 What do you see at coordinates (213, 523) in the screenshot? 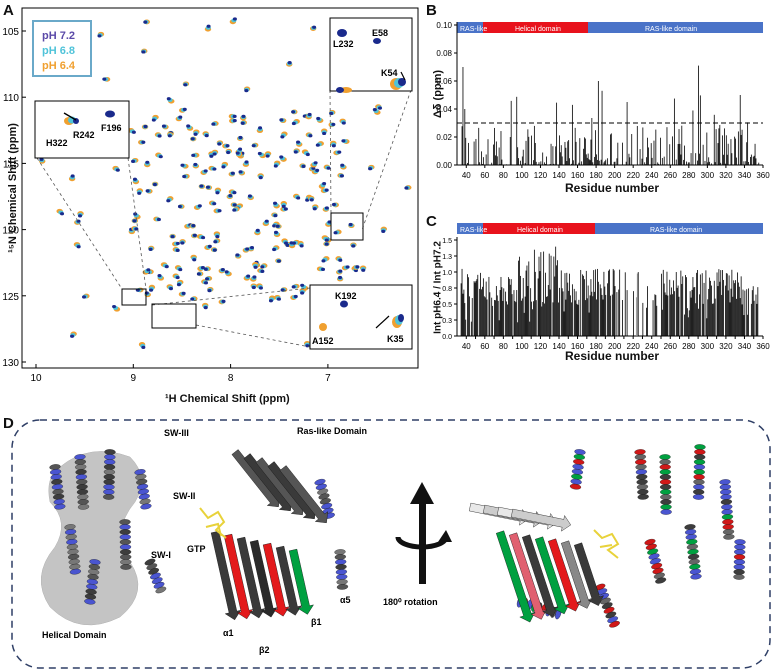
I see `gtp-ligand-left` at bounding box center [213, 523].